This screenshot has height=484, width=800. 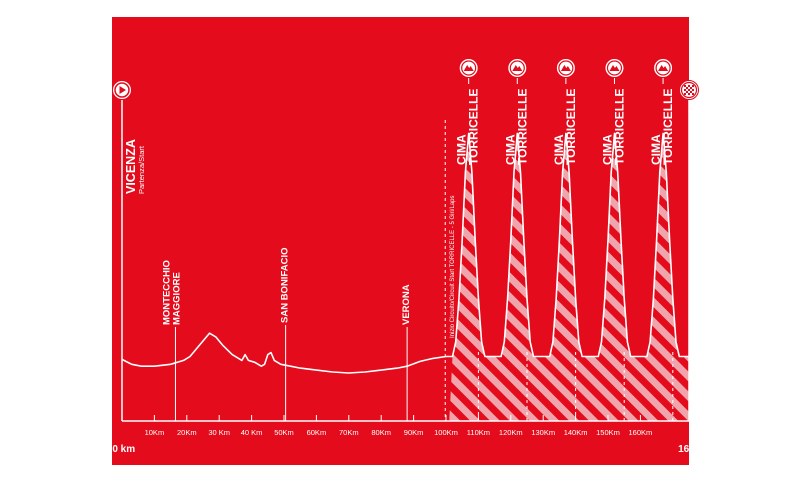 What do you see at coordinates (700, 449) in the screenshot?
I see `x-end-label: 169.5 Km` at bounding box center [700, 449].